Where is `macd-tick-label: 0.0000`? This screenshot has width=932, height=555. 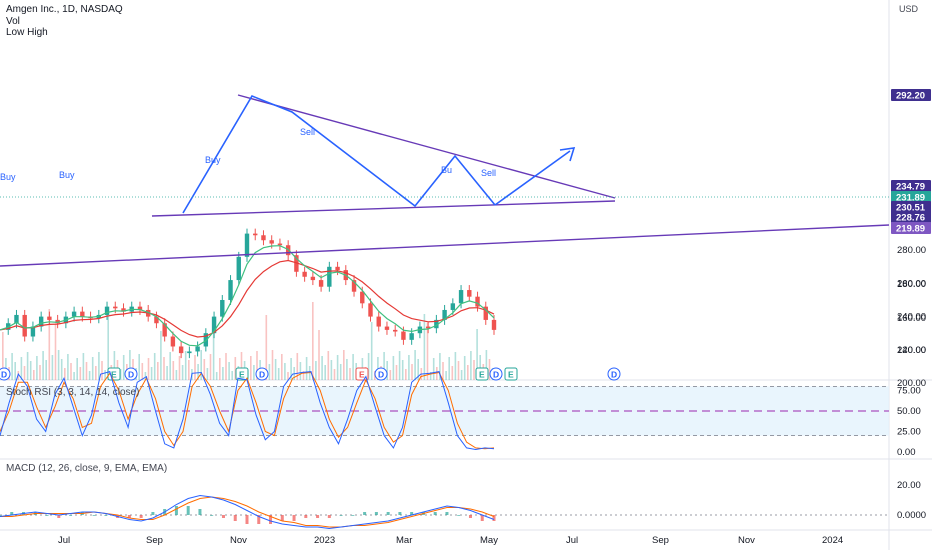 macd-tick-label: 0.0000 is located at coordinates (911, 515).